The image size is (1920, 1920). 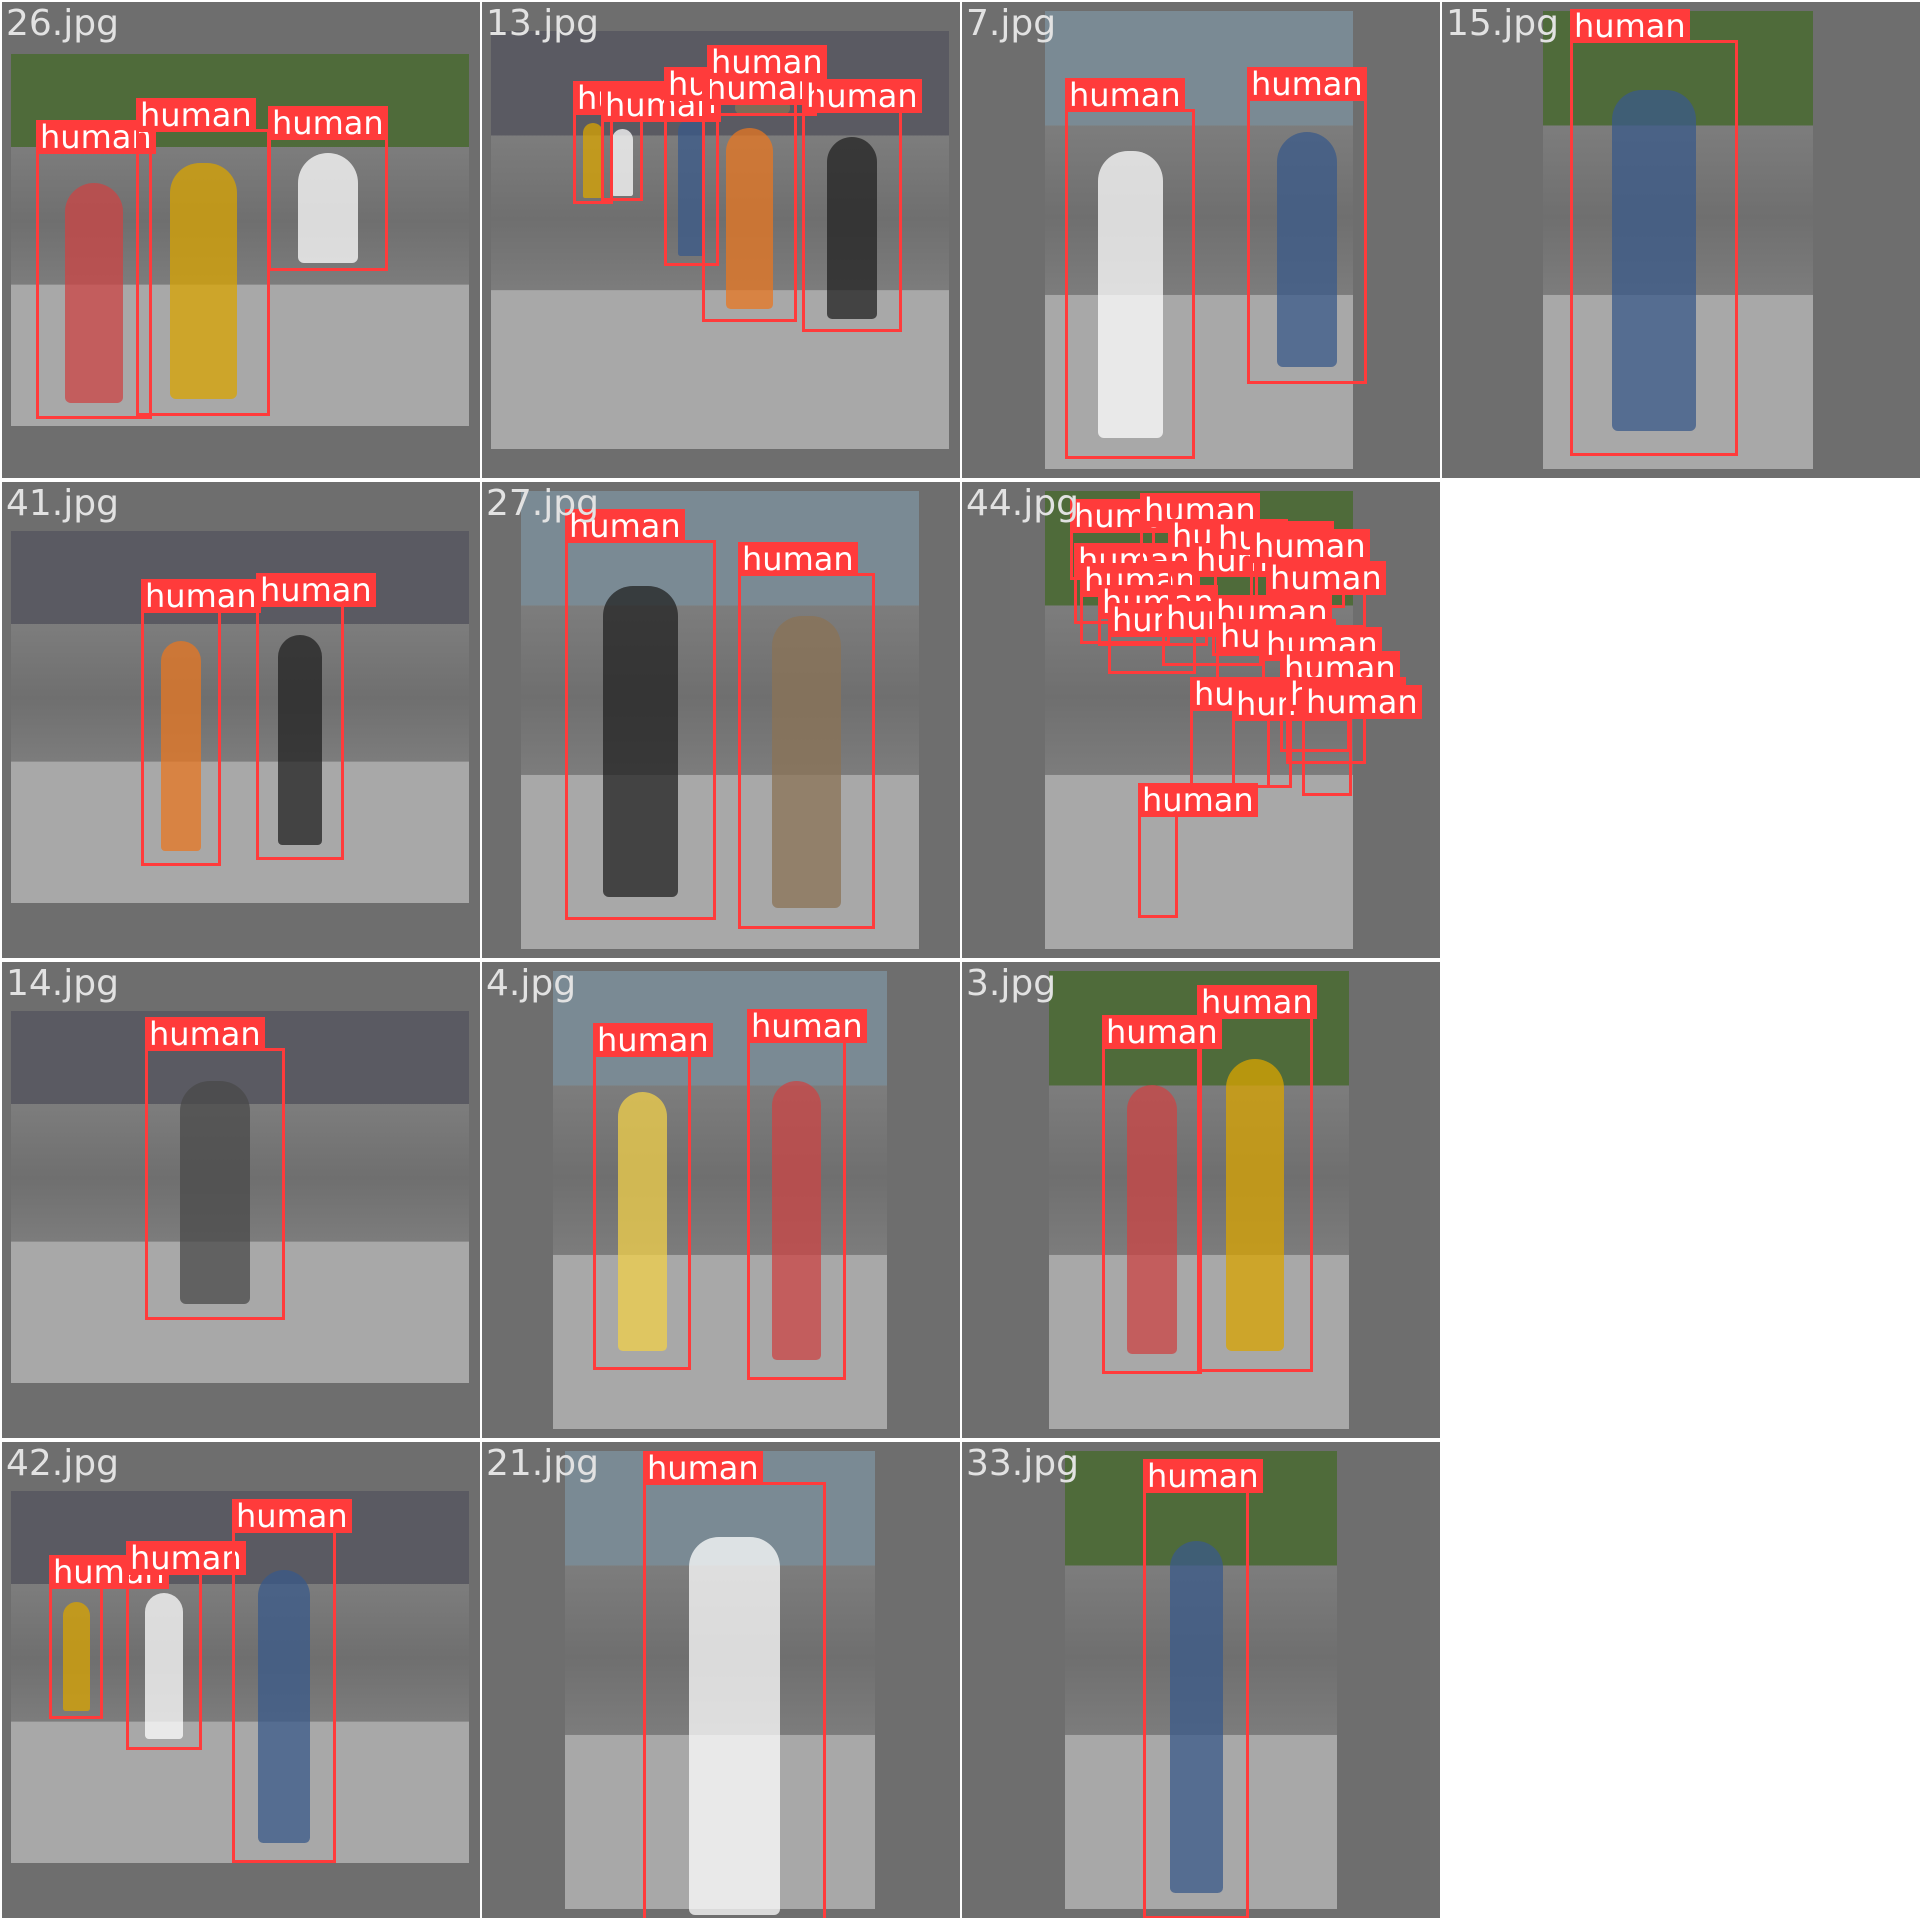 I want to click on image-tile: 33.jpg human, so click(x=1201, y=1680).